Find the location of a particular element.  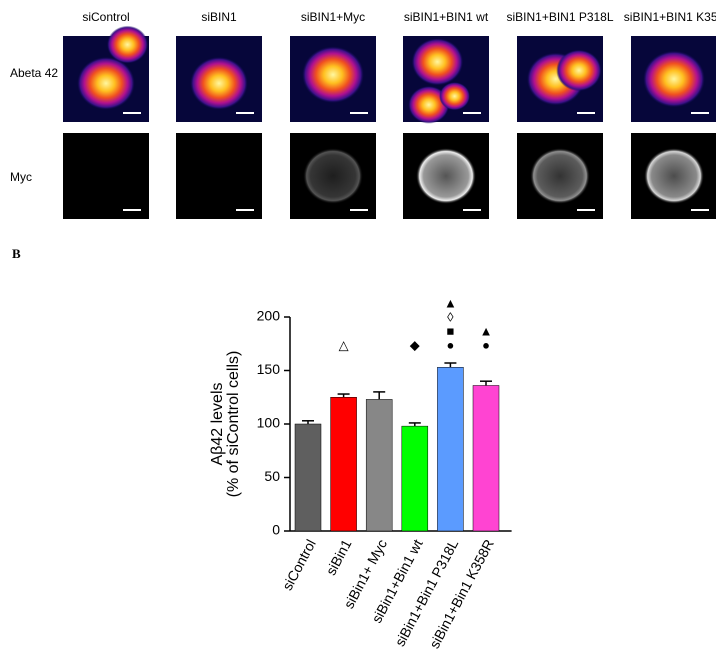

y-tick-label: 100 is located at coordinates (269, 423).